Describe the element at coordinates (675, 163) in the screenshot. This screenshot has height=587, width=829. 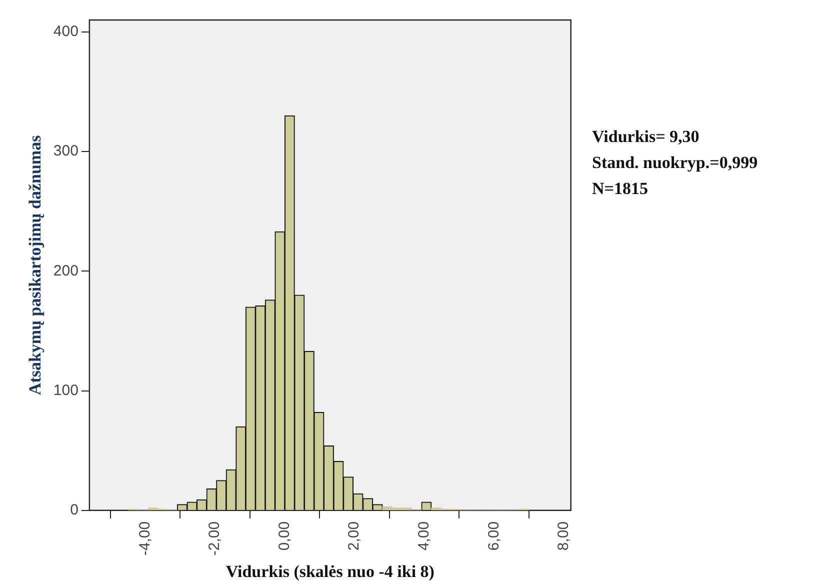
I see `text: Stand. nuokryp.=0,999` at that location.